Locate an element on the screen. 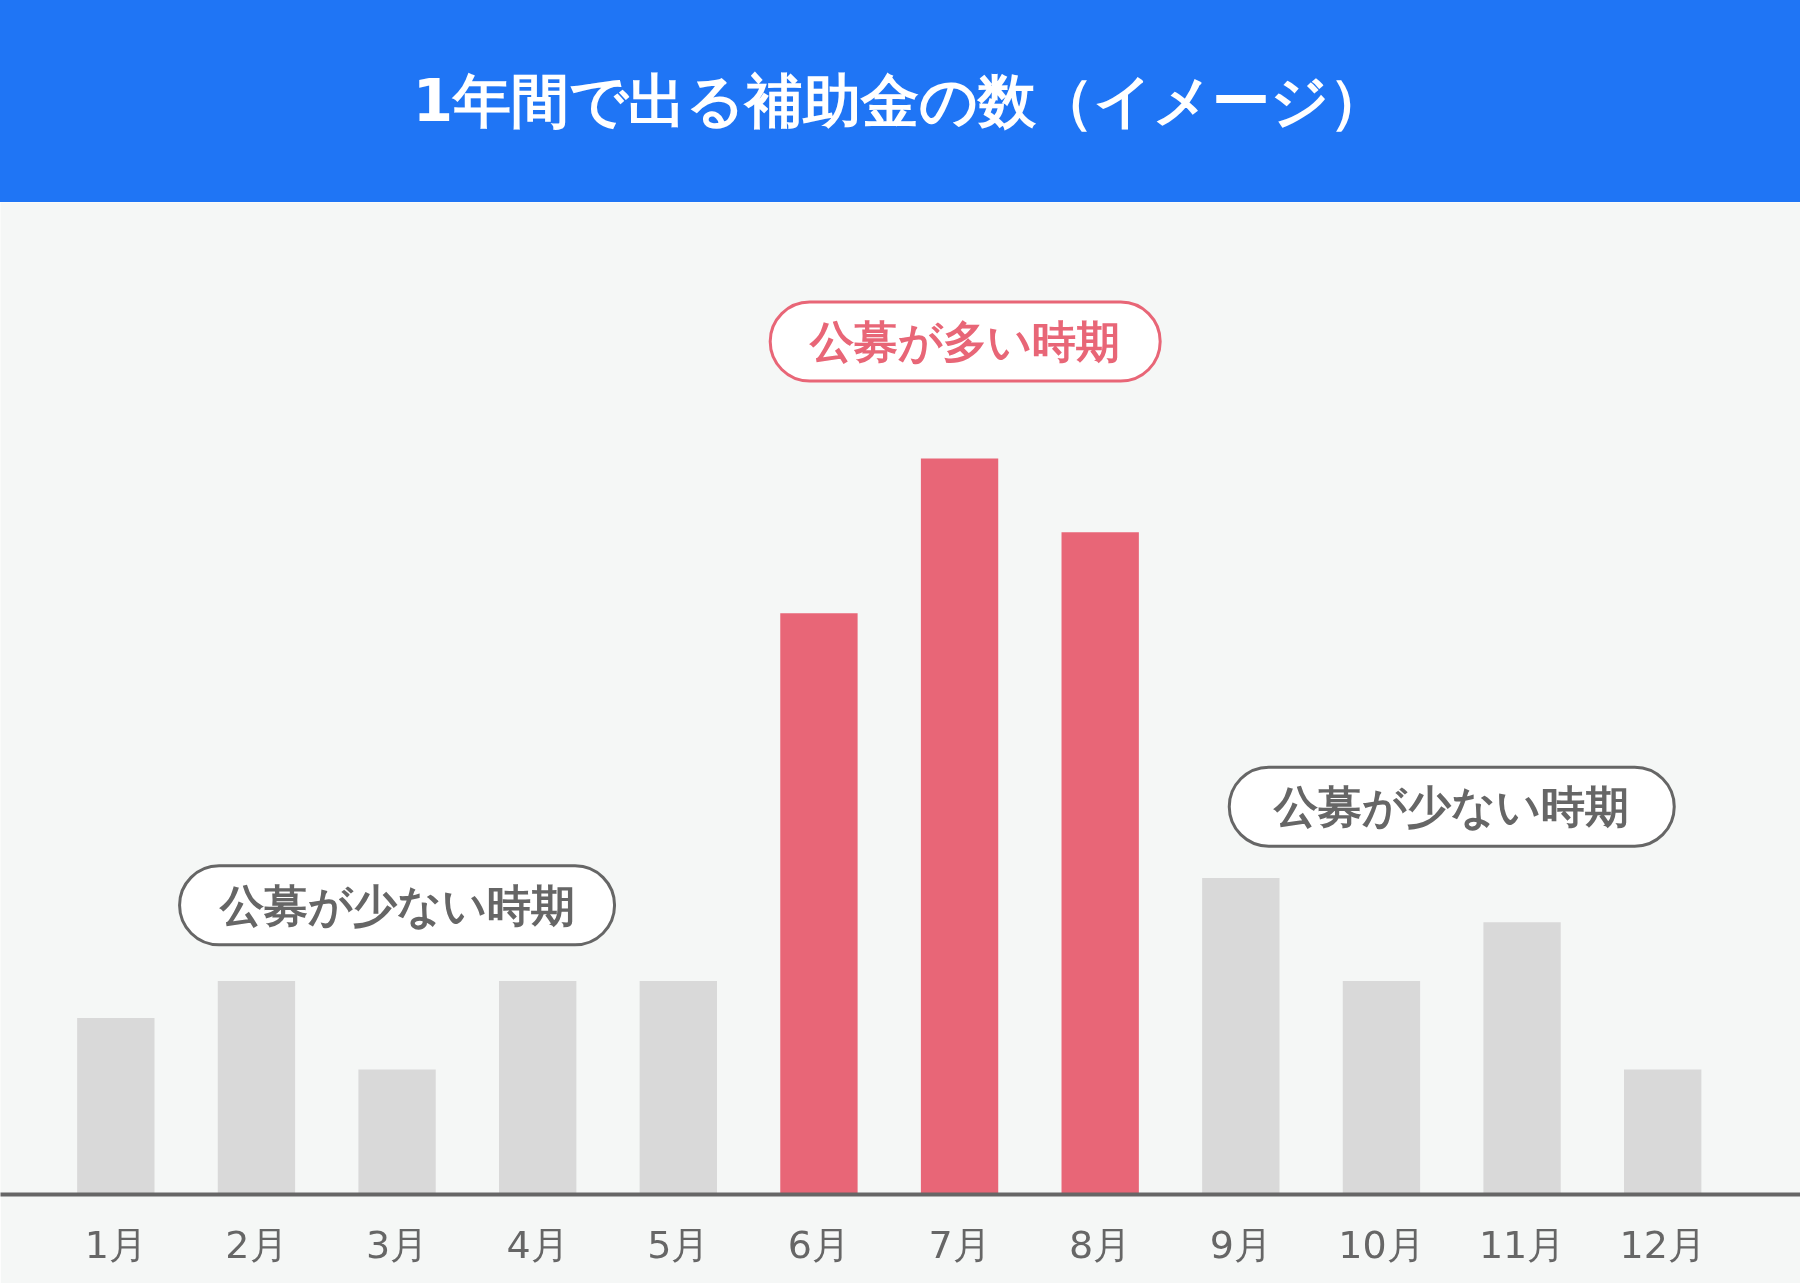 The height and width of the screenshot is (1283, 1800). x-tick-label: 6月 is located at coordinates (819, 1244).